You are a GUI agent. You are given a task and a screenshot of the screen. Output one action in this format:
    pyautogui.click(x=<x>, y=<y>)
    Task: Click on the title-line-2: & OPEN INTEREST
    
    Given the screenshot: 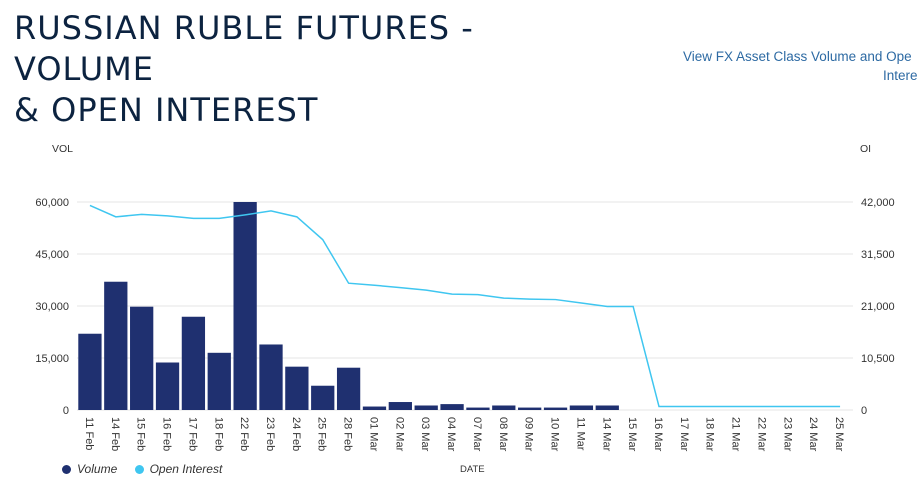 What is the action you would take?
    pyautogui.click(x=166, y=110)
    